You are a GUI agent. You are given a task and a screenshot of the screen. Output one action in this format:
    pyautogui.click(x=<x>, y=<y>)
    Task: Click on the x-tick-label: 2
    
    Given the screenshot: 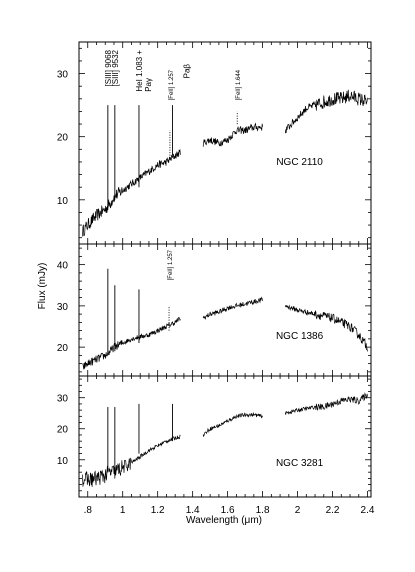 What is the action you would take?
    pyautogui.click(x=298, y=510)
    